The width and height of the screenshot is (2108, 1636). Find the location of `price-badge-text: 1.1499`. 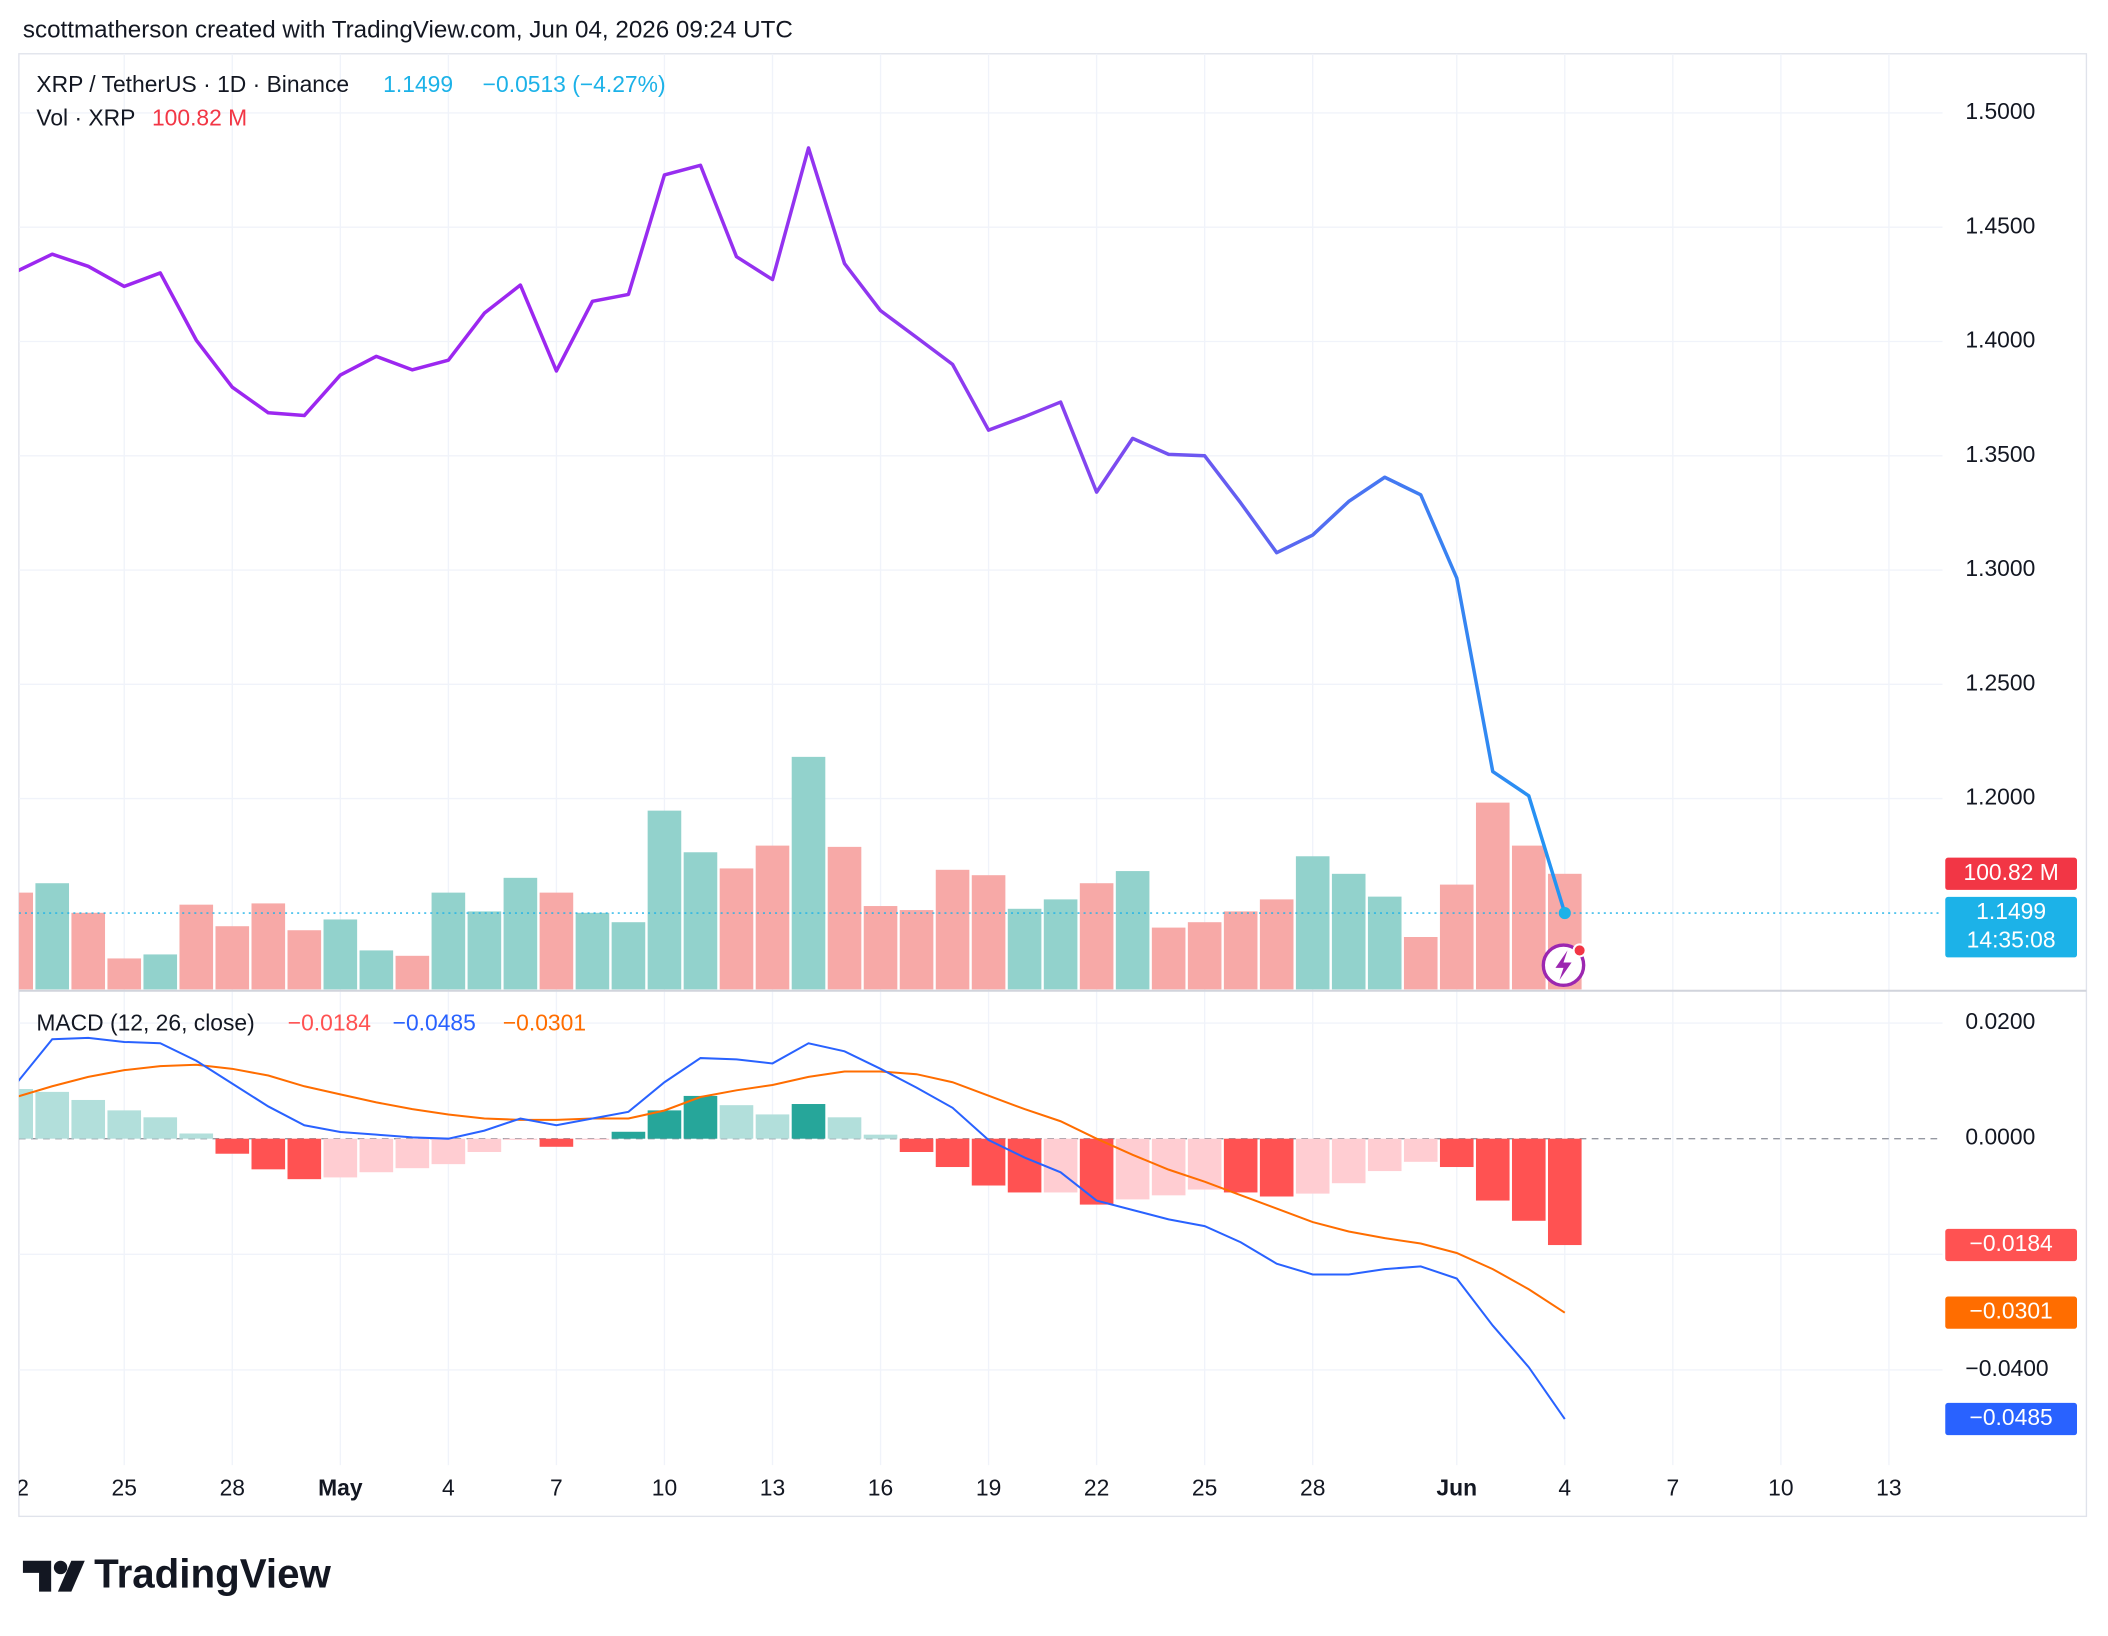

price-badge-text: 1.1499 is located at coordinates (2011, 911).